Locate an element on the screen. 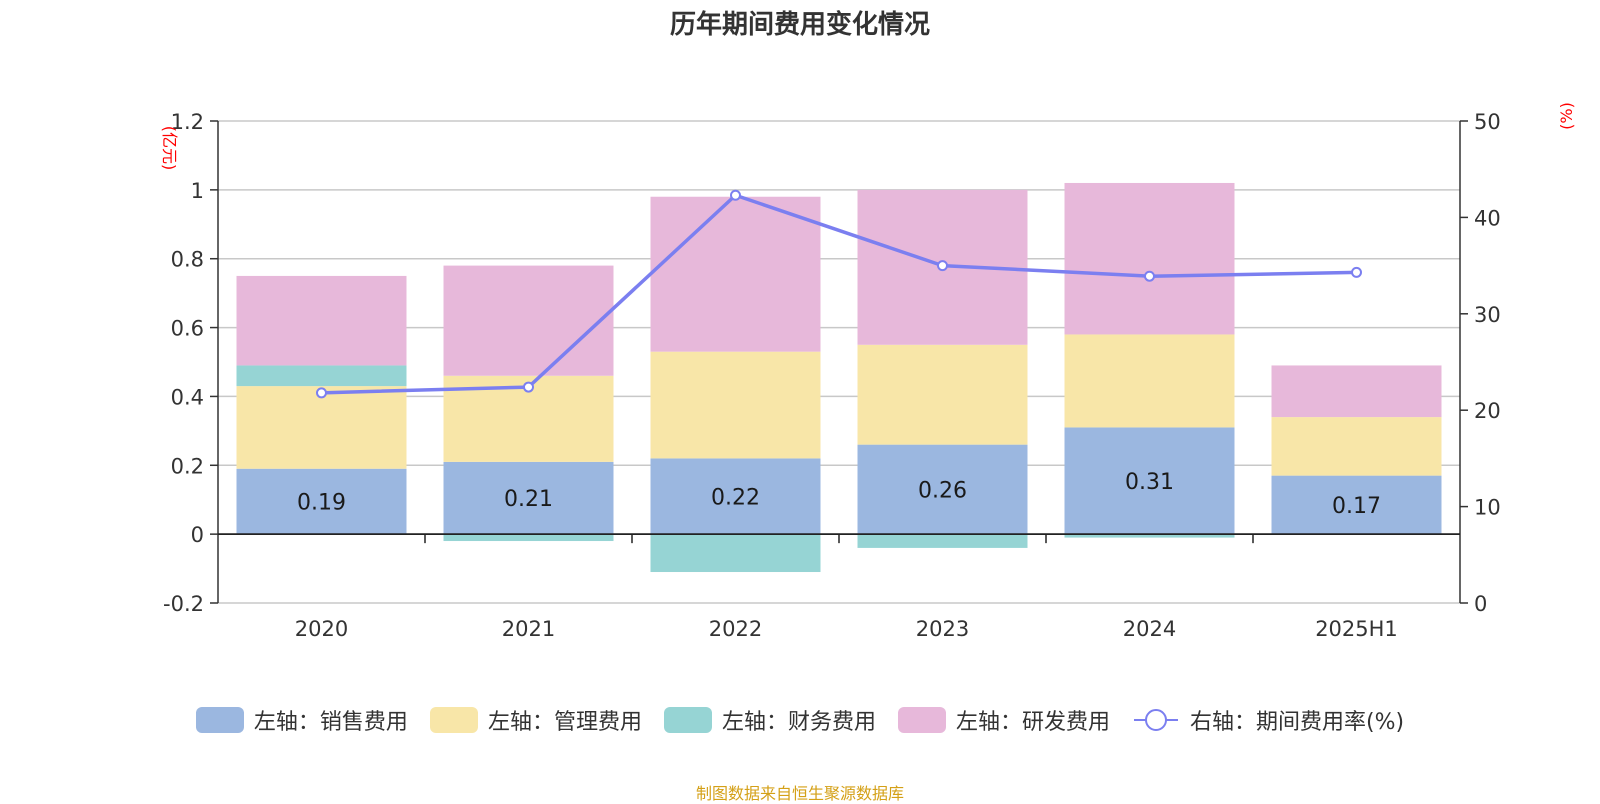 The image size is (1600, 804). bar-data-label: 0.31 is located at coordinates (1149, 482).